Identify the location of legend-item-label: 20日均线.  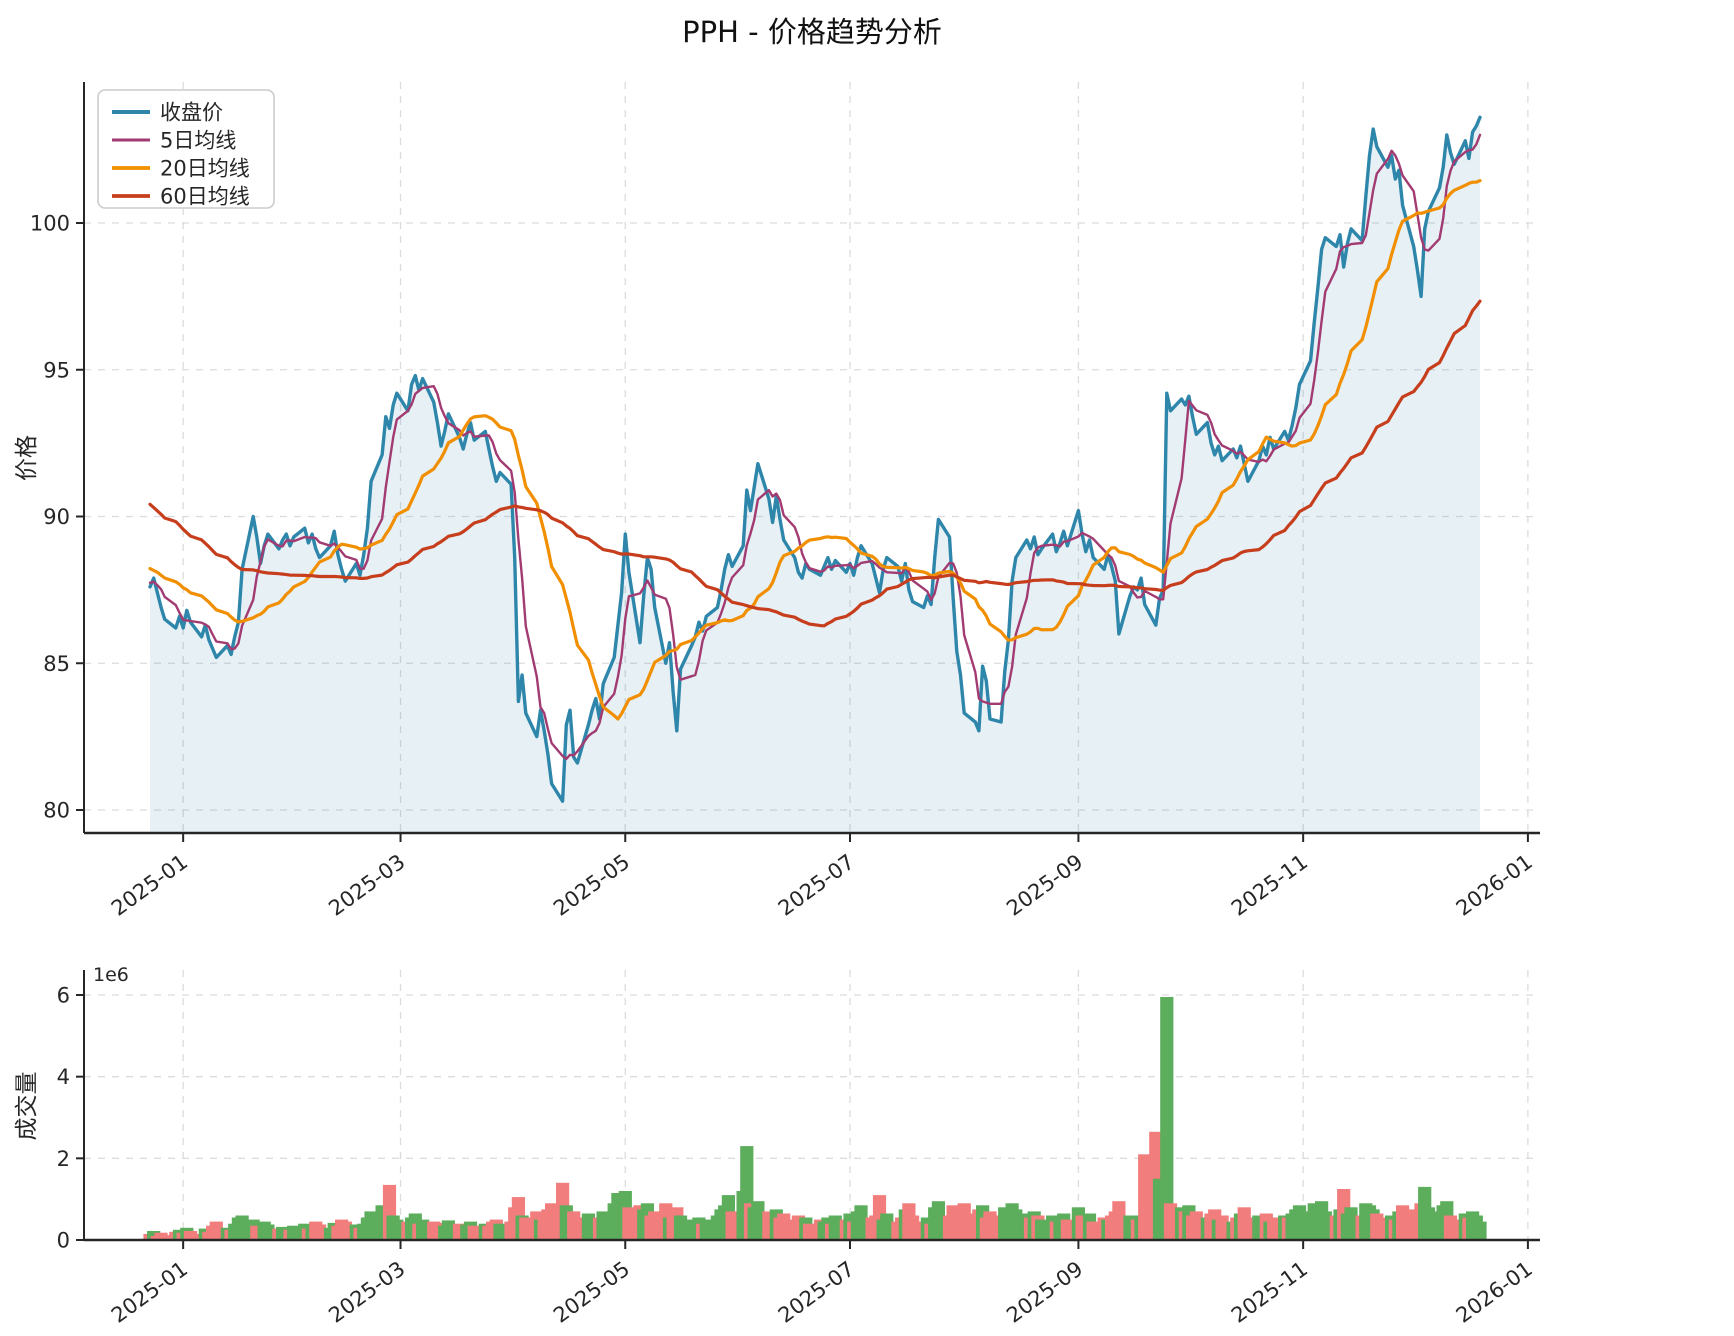
(205, 169).